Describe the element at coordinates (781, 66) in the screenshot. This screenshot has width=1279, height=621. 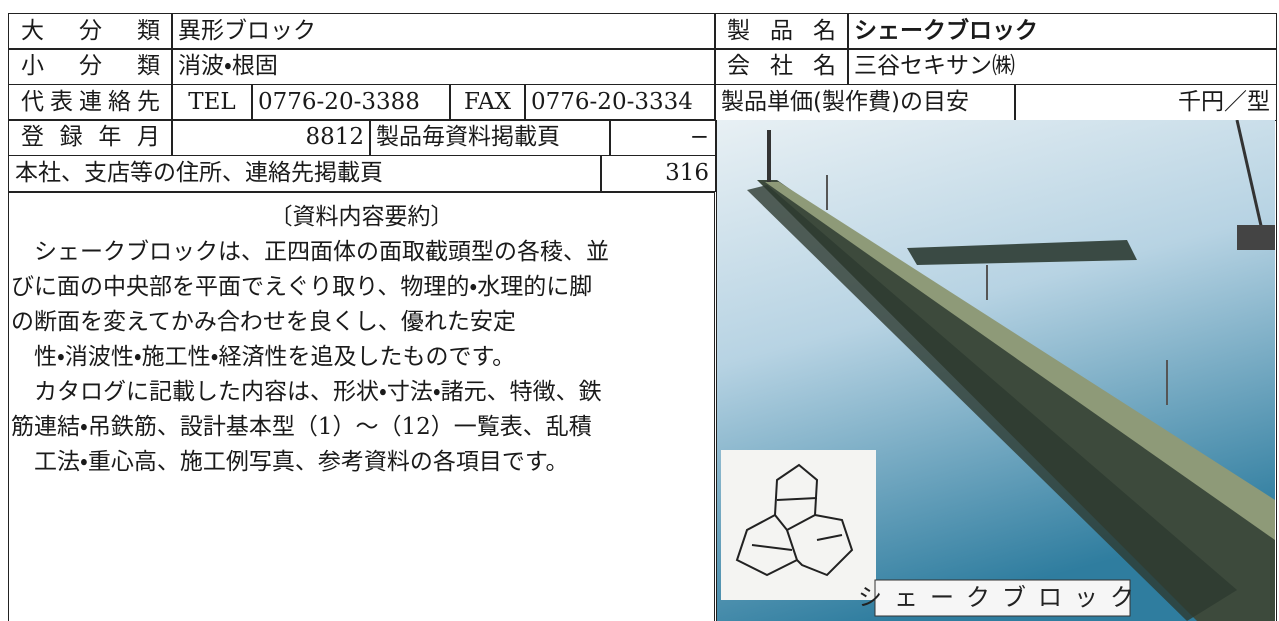
I see `label: 会社名` at that location.